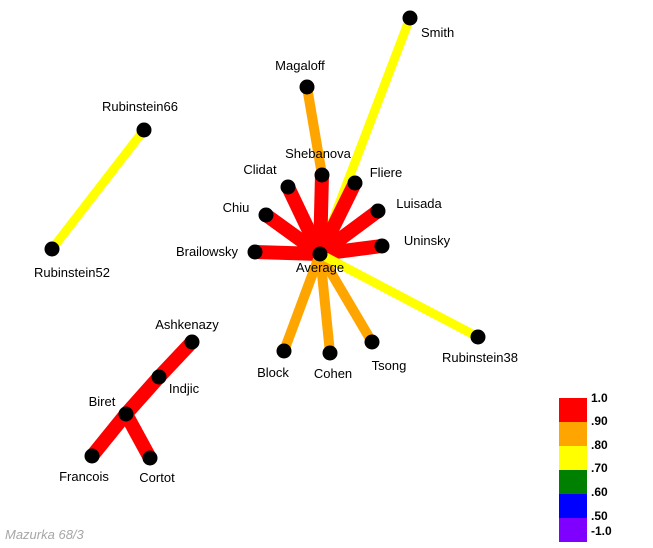 This screenshot has height=548, width=653. Describe the element at coordinates (346, 298) in the screenshot. I see `edge-average-tsong` at that location.